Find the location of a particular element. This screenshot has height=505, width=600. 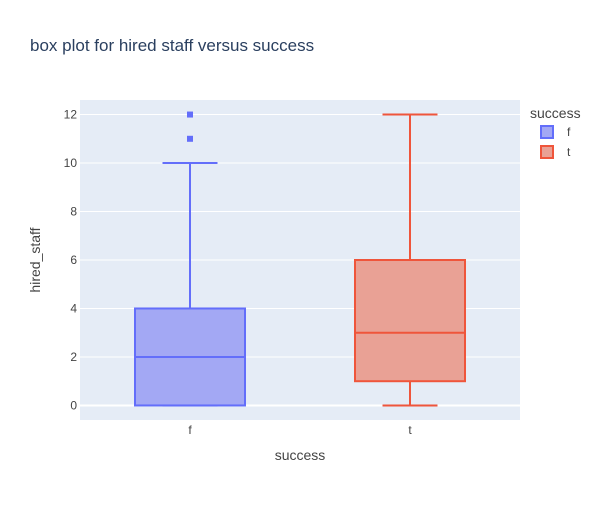

y-tick-labels: 0 2 4 6 8 10 12 is located at coordinates (71, 260).